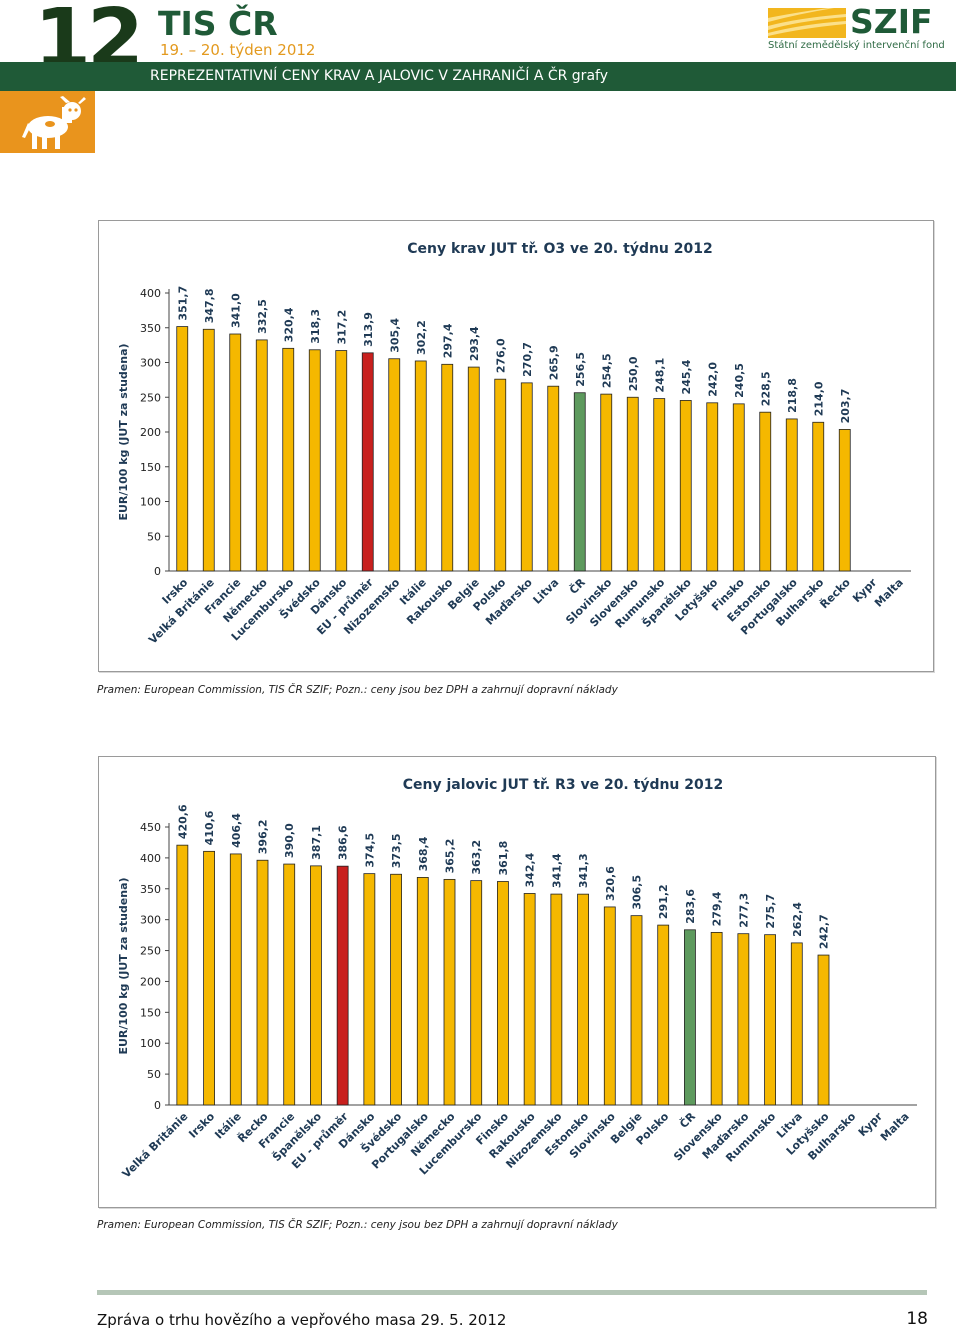  I want to click on bar-lotyssko, so click(712, 487).